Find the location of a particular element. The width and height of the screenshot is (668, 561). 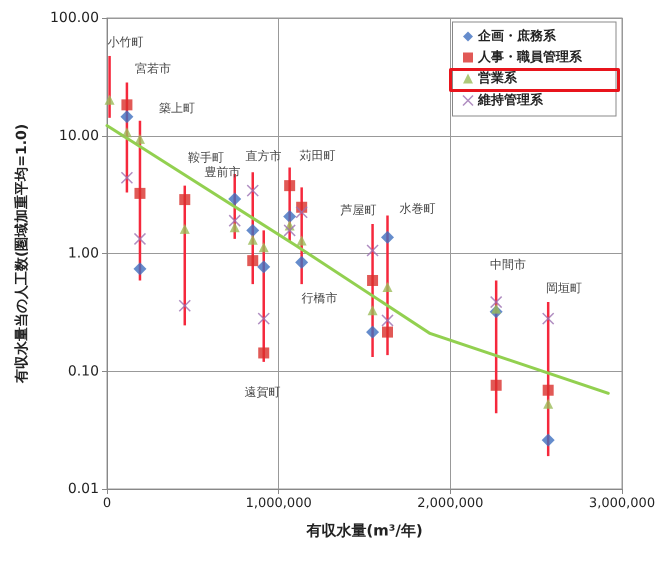

y-axis-title: 有収水量当の人工数(圏域加重平均=1.0) is located at coordinates (22, 254).